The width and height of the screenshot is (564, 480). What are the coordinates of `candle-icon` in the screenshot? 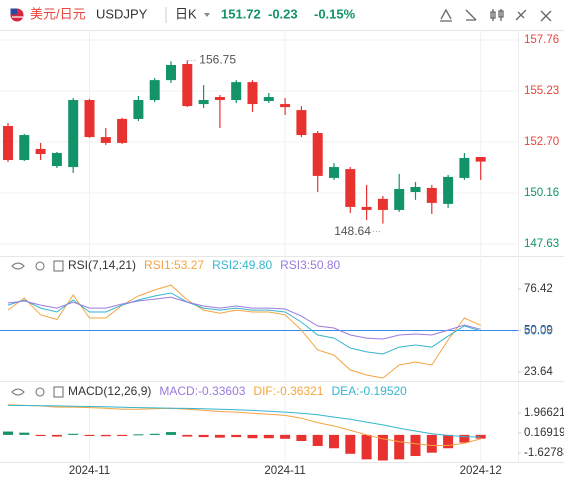 It's located at (497, 15).